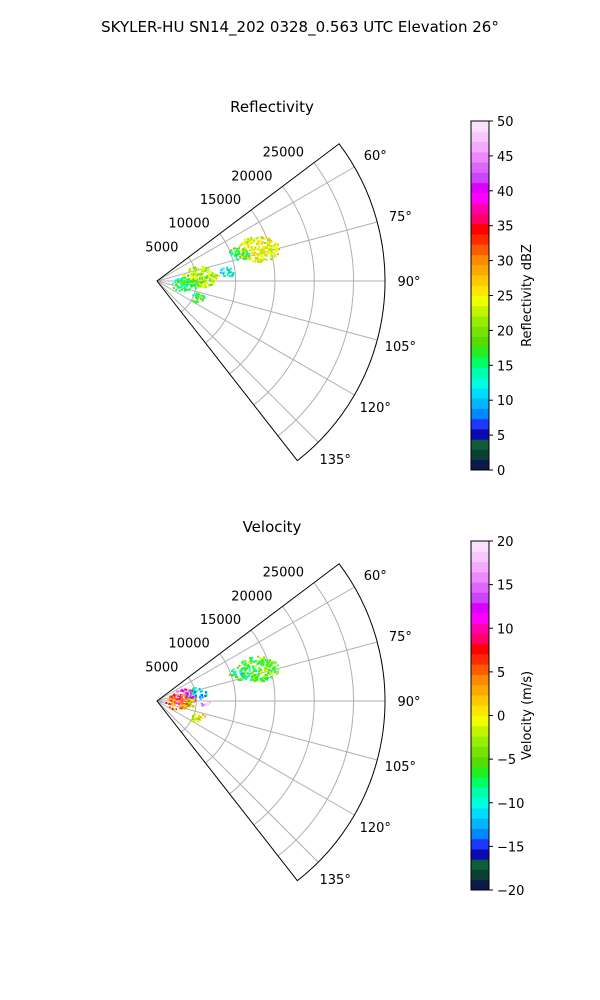 The width and height of the screenshot is (600, 1000). What do you see at coordinates (527, 295) in the screenshot?
I see `colorbar-label: Reflectivity dBZ` at bounding box center [527, 295].